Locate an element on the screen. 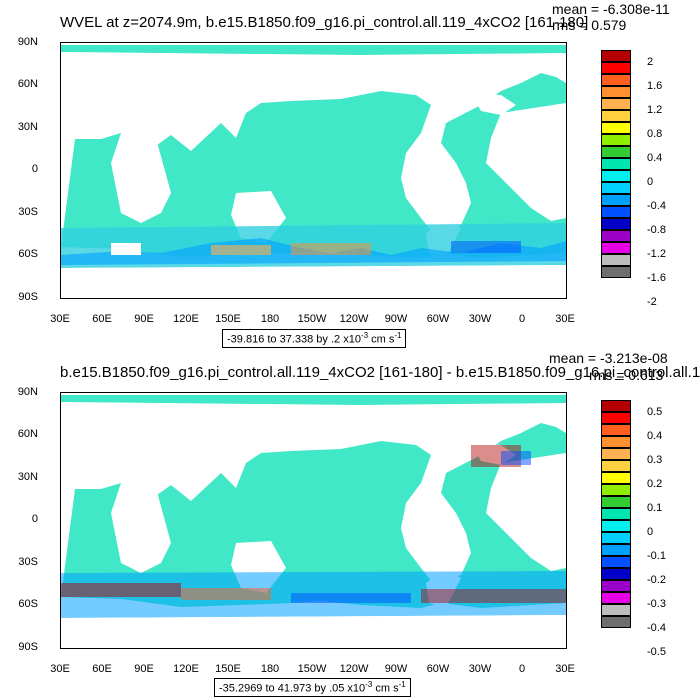 The image size is (700, 700). colorbar-label: -1.2 is located at coordinates (656, 254).